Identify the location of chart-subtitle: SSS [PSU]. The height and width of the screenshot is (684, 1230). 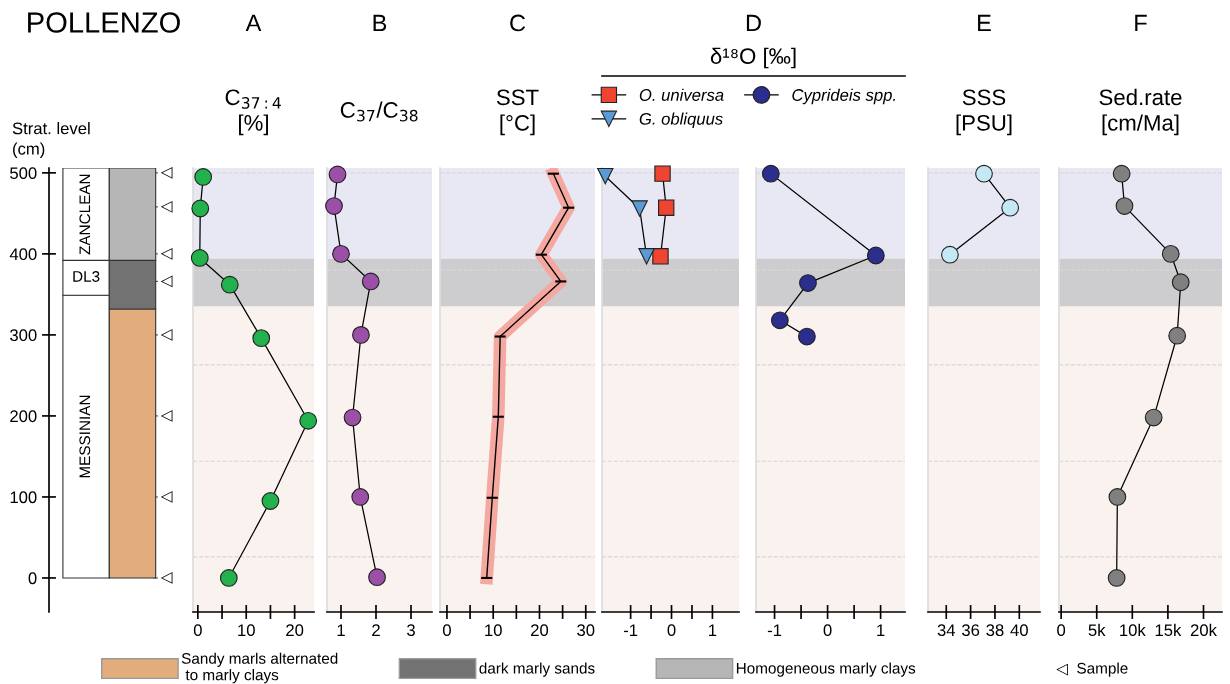
(984, 112).